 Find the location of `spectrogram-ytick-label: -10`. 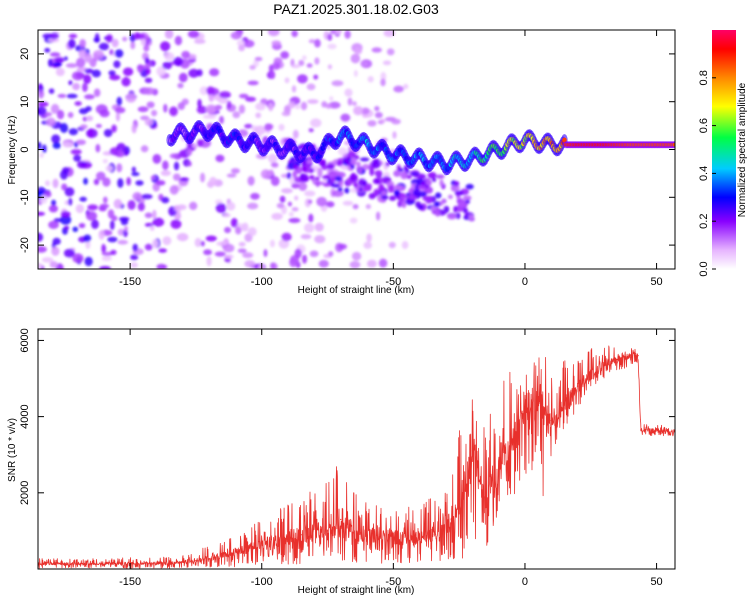

spectrogram-ytick-label: -10 is located at coordinates (25, 197).